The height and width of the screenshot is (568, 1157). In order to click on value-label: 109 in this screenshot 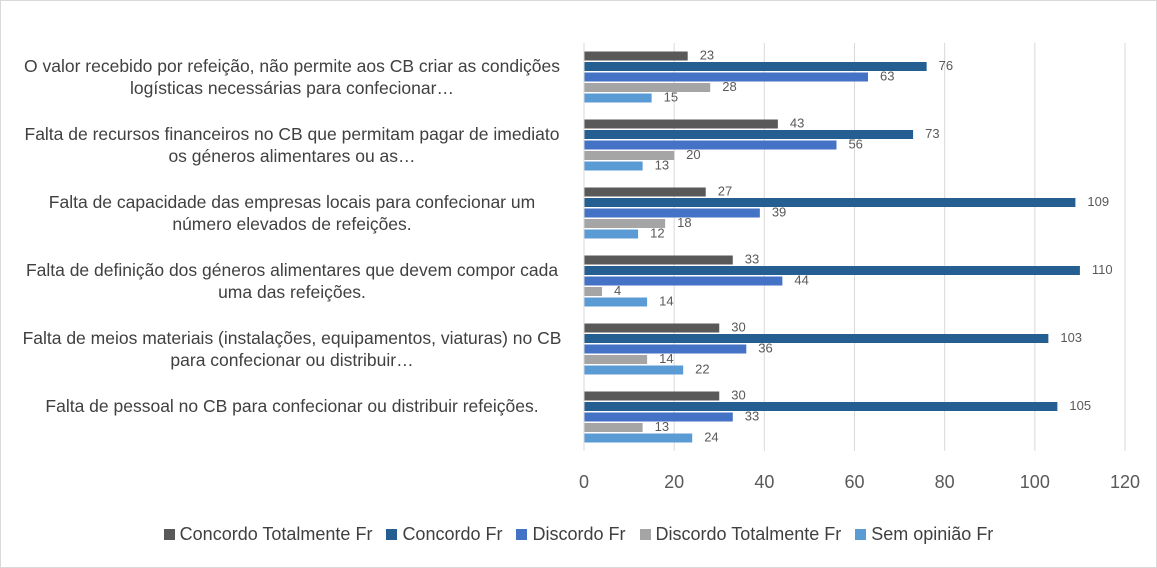, I will do `click(1098, 201)`.